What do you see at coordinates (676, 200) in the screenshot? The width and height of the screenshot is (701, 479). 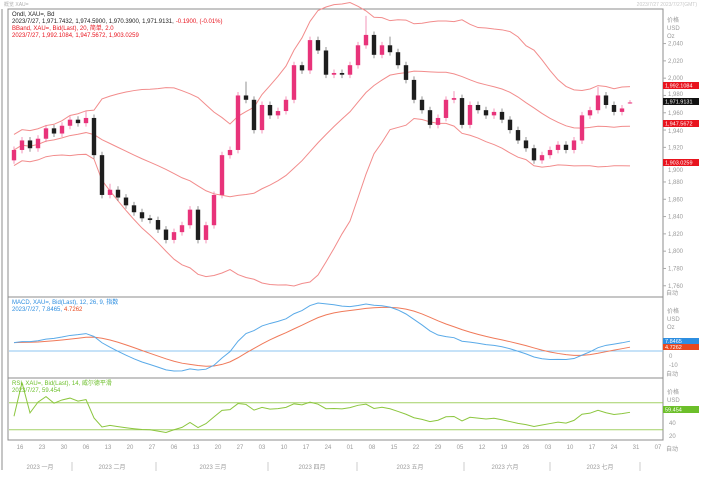 I see `price-tick-label: 1,860` at bounding box center [676, 200].